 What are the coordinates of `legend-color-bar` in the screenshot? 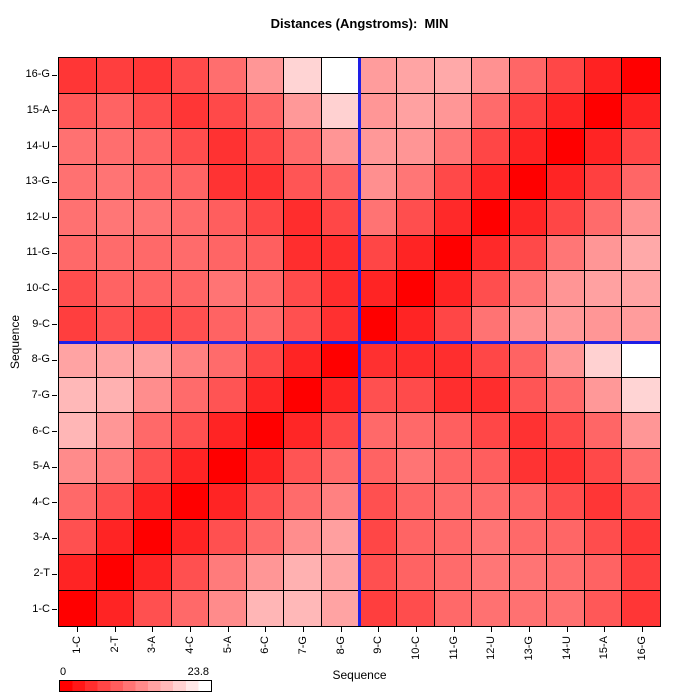 It's located at (135, 686).